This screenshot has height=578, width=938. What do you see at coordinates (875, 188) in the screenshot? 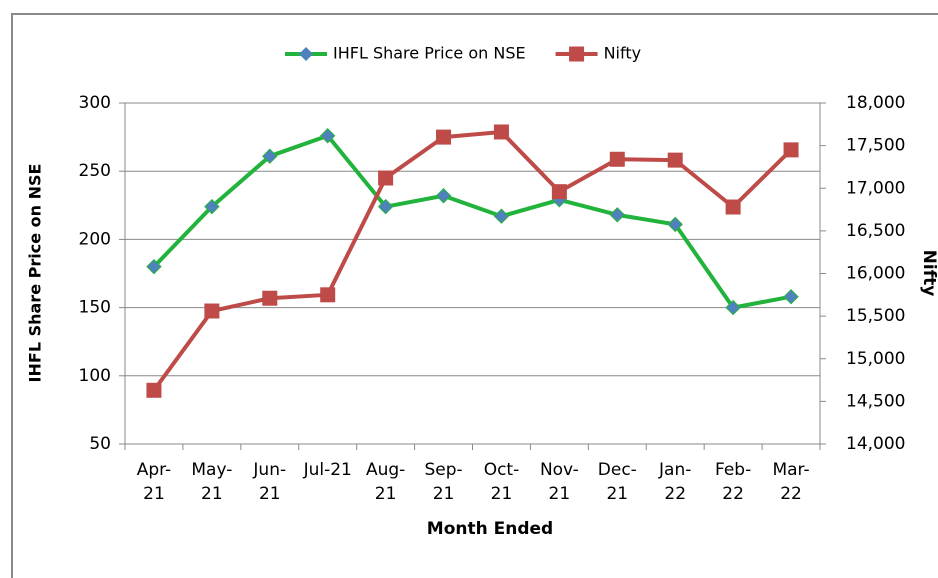
I see `y2-tick-label: 17,000` at bounding box center [875, 188].